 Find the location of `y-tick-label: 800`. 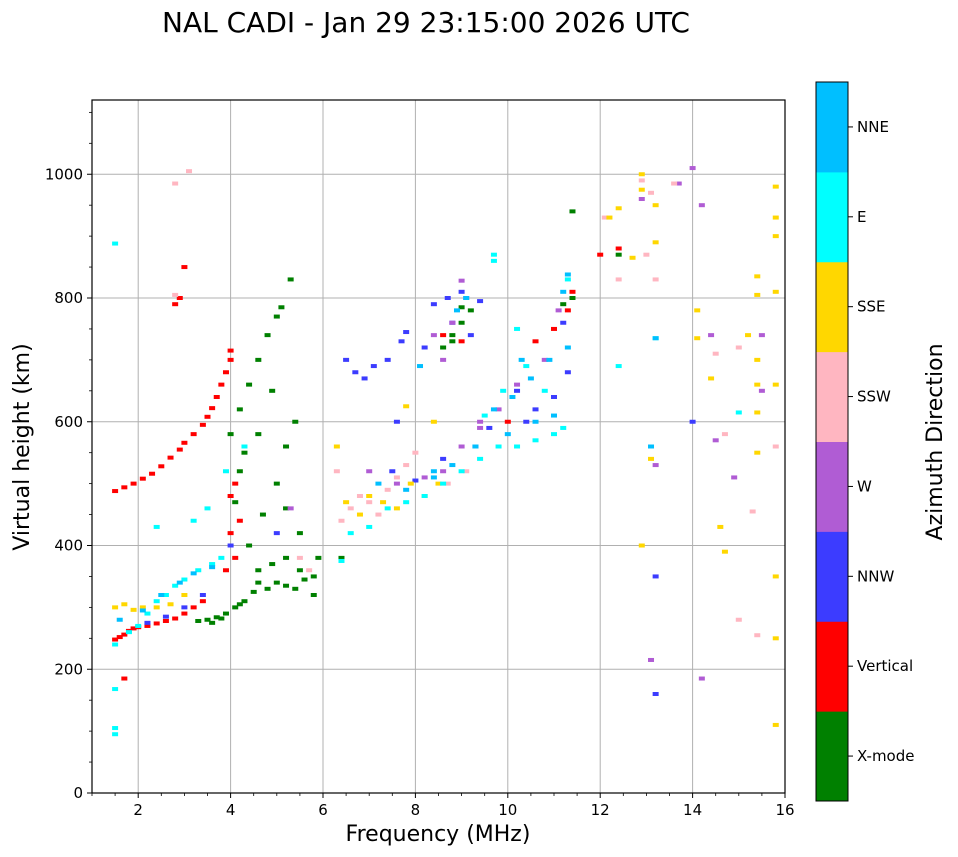

y-tick-label: 800 is located at coordinates (68, 298).